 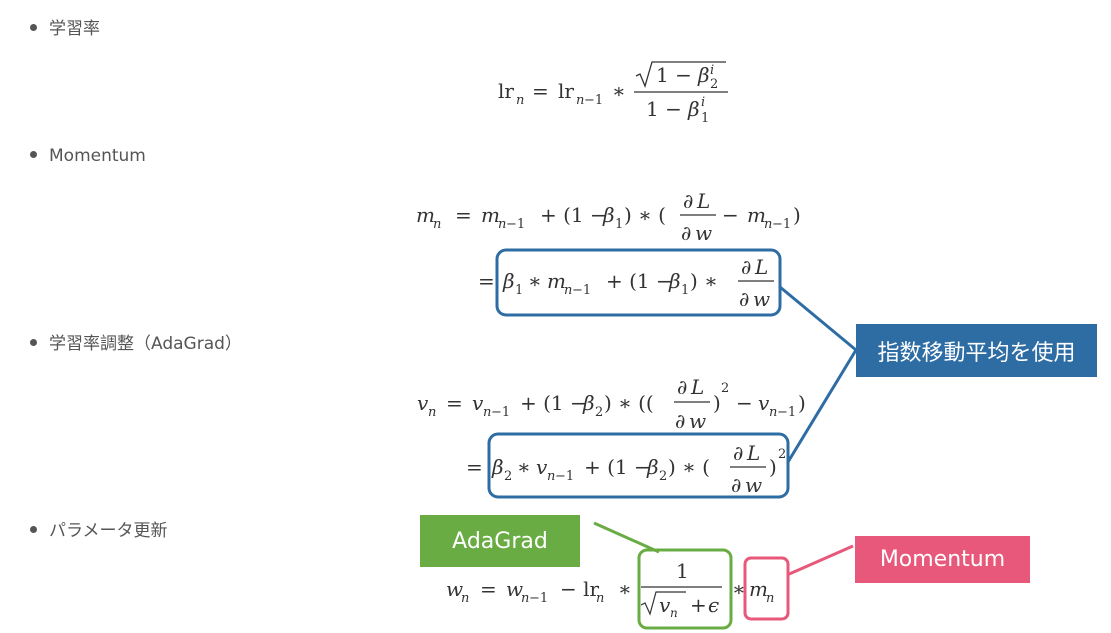 I want to click on bullet-parameter-update: パラメータ更新, so click(x=99, y=528).